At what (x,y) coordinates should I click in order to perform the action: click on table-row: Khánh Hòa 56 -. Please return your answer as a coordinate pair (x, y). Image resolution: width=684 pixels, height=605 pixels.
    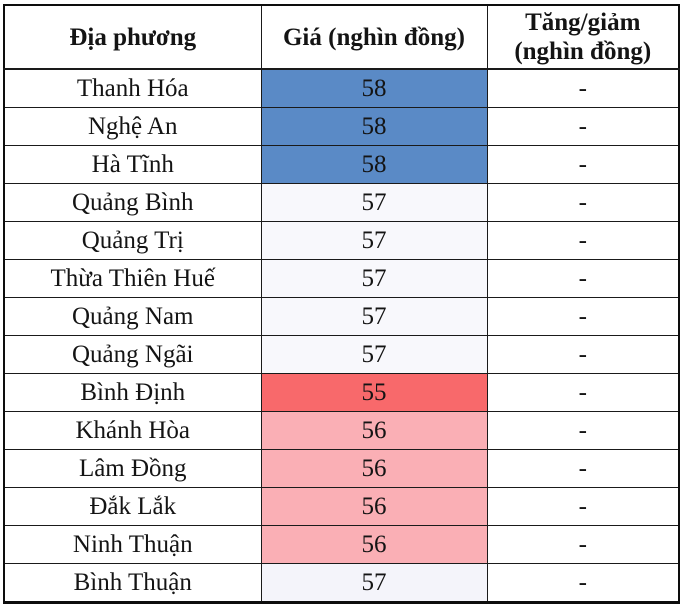
    Looking at the image, I should click on (341, 430).